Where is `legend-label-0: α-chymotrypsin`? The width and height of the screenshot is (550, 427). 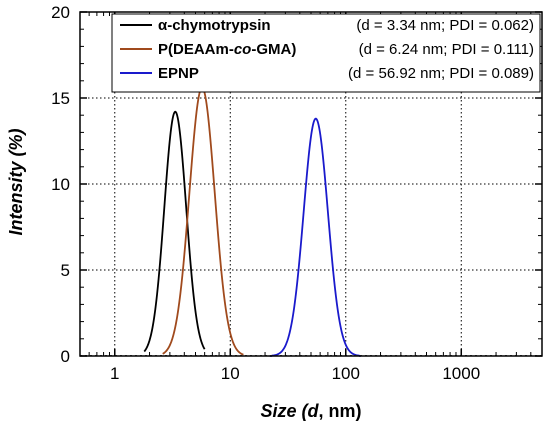
legend-label-0: α-chymotrypsin is located at coordinates (214, 25).